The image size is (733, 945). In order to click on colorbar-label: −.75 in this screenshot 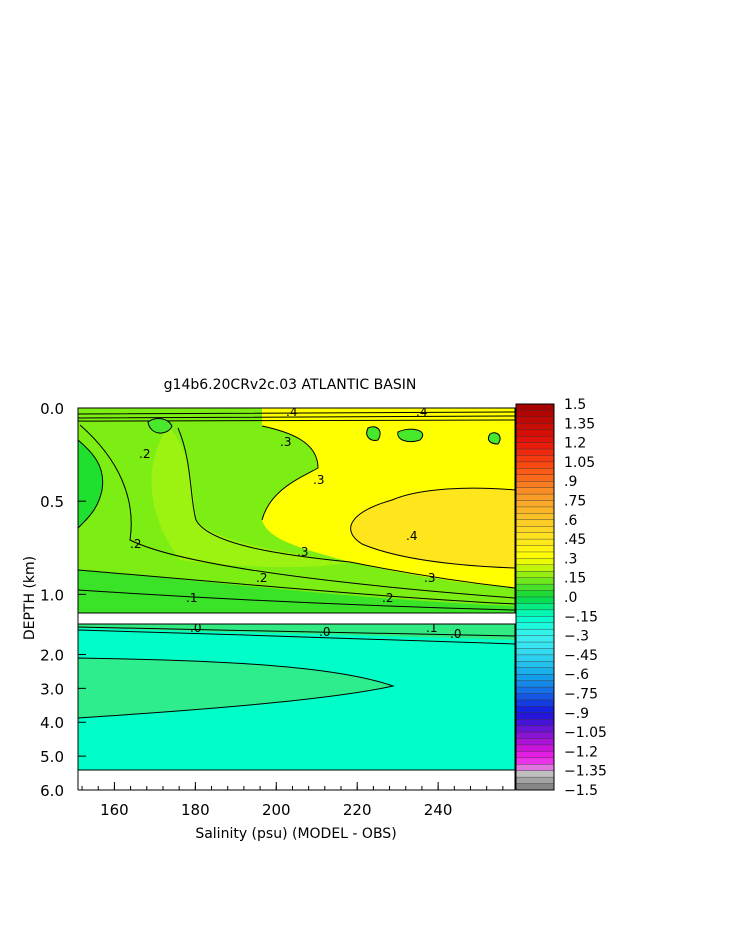, I will do `click(581, 695)`.